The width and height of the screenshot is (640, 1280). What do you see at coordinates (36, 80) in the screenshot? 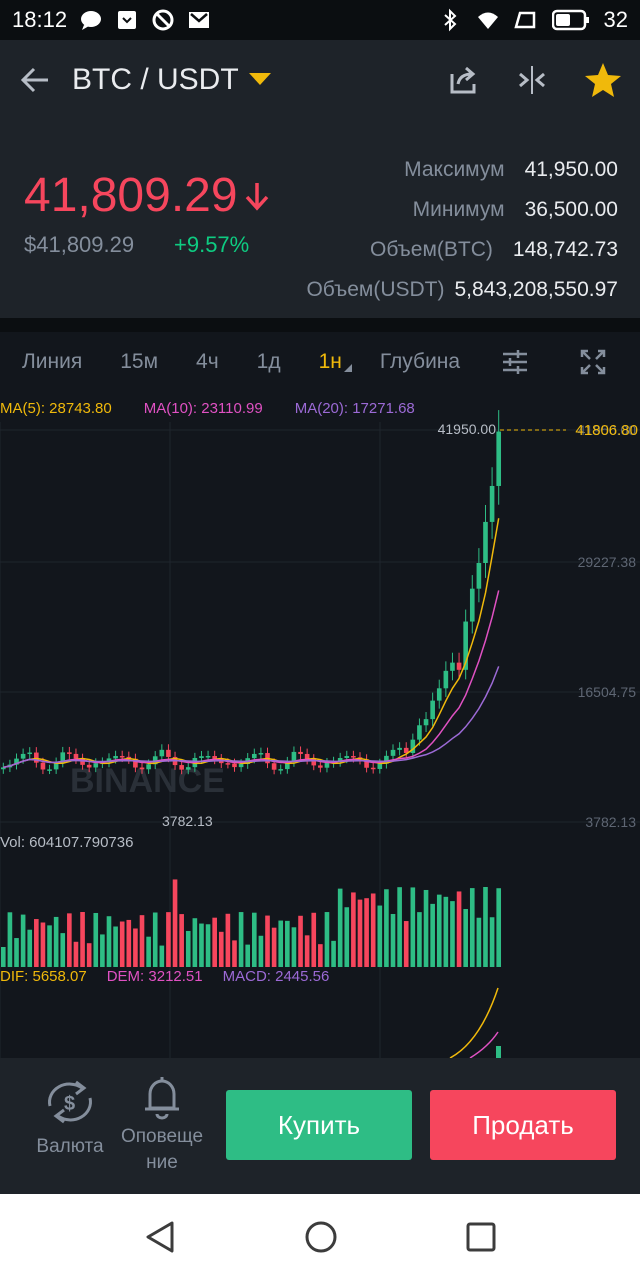
I see `back-arrow-icon` at bounding box center [36, 80].